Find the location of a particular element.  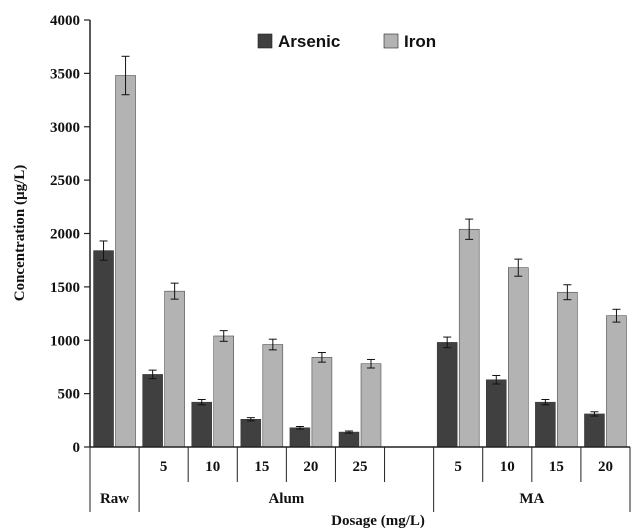

y-axis-title: Concentration (µg/L) is located at coordinates (20, 233).